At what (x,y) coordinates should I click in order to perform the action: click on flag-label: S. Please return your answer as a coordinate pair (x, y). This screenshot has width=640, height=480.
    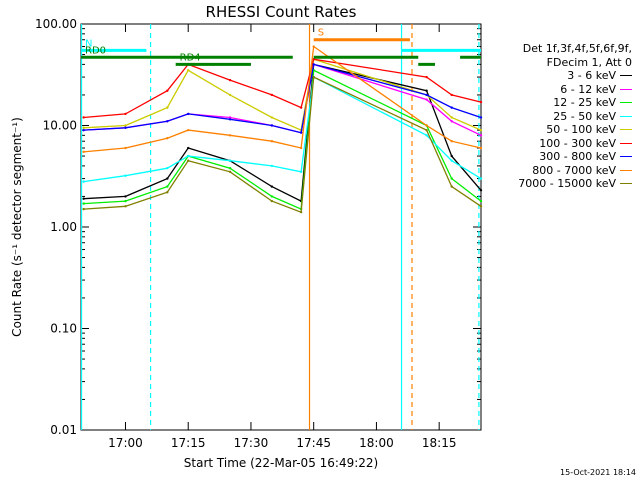
    Looking at the image, I should click on (321, 33).